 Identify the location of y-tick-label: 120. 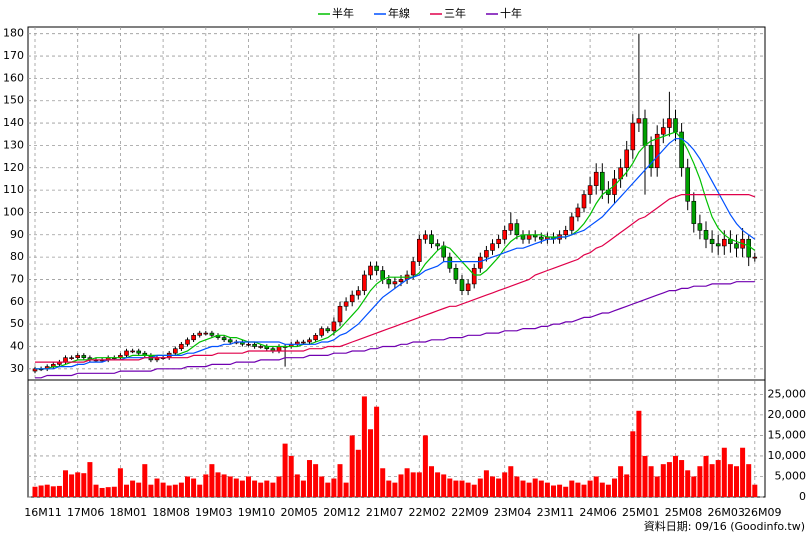
(13, 167).